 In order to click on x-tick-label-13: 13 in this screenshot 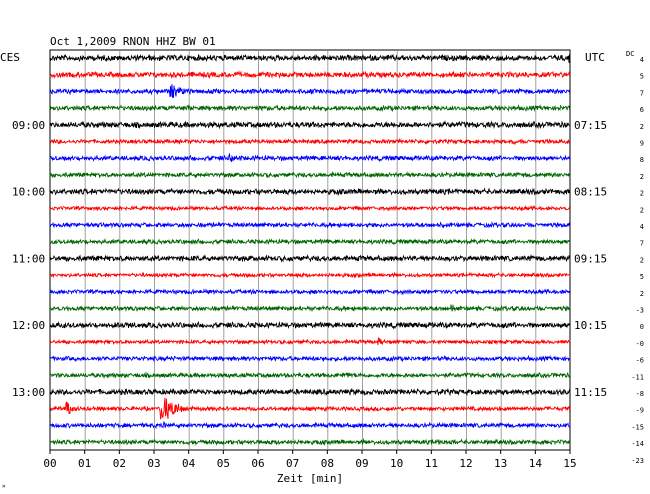, I will do `click(500, 463)`.